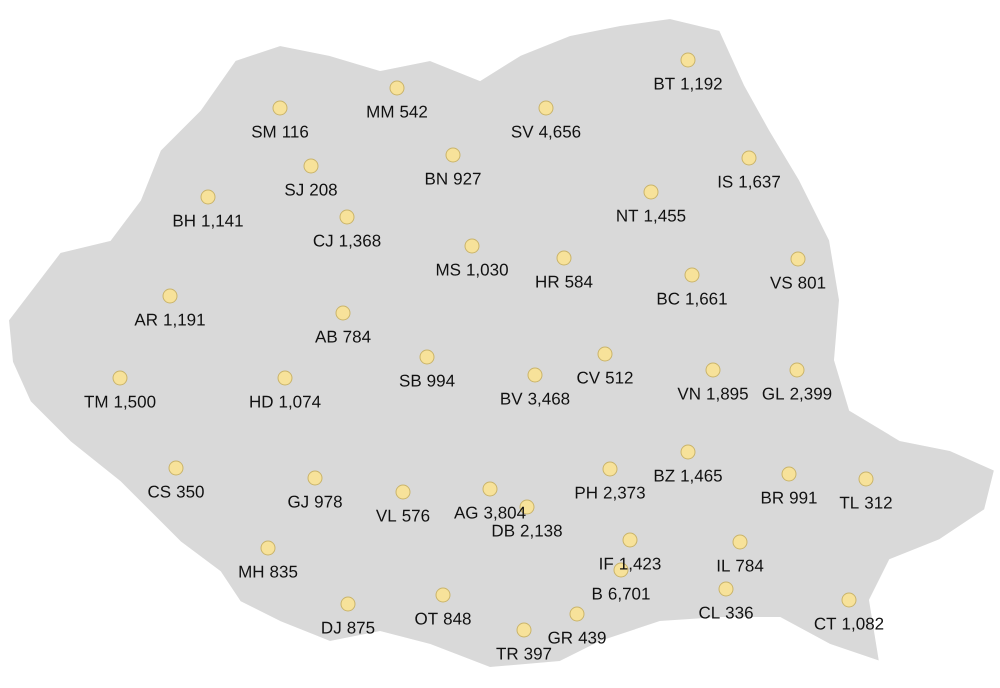 The height and width of the screenshot is (688, 1000). What do you see at coordinates (586, 493) in the screenshot?
I see `category-label: PH` at bounding box center [586, 493].